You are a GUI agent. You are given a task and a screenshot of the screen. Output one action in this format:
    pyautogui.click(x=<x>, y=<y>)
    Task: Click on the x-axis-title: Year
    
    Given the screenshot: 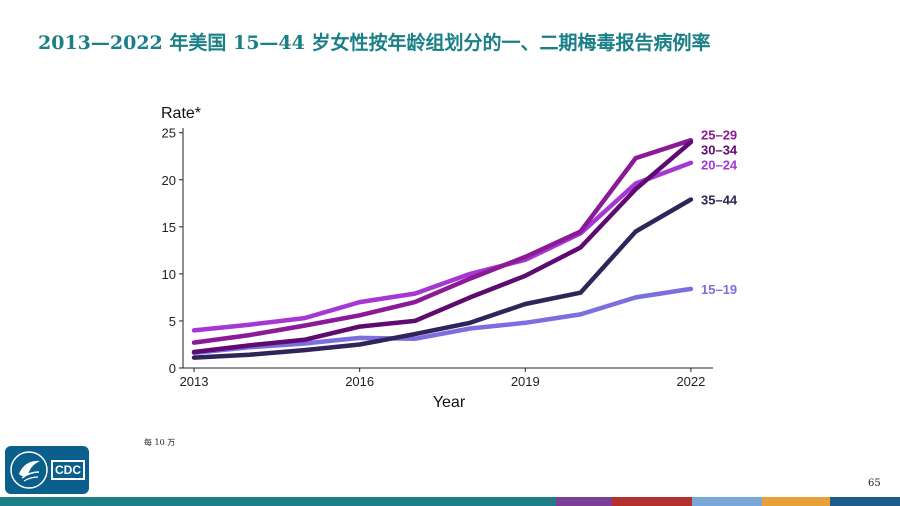 What is the action you would take?
    pyautogui.click(x=449, y=402)
    